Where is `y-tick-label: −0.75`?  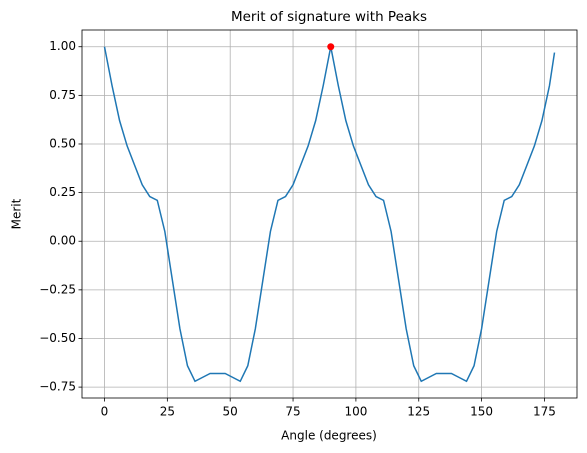 y-tick-label: −0.75 is located at coordinates (57, 387).